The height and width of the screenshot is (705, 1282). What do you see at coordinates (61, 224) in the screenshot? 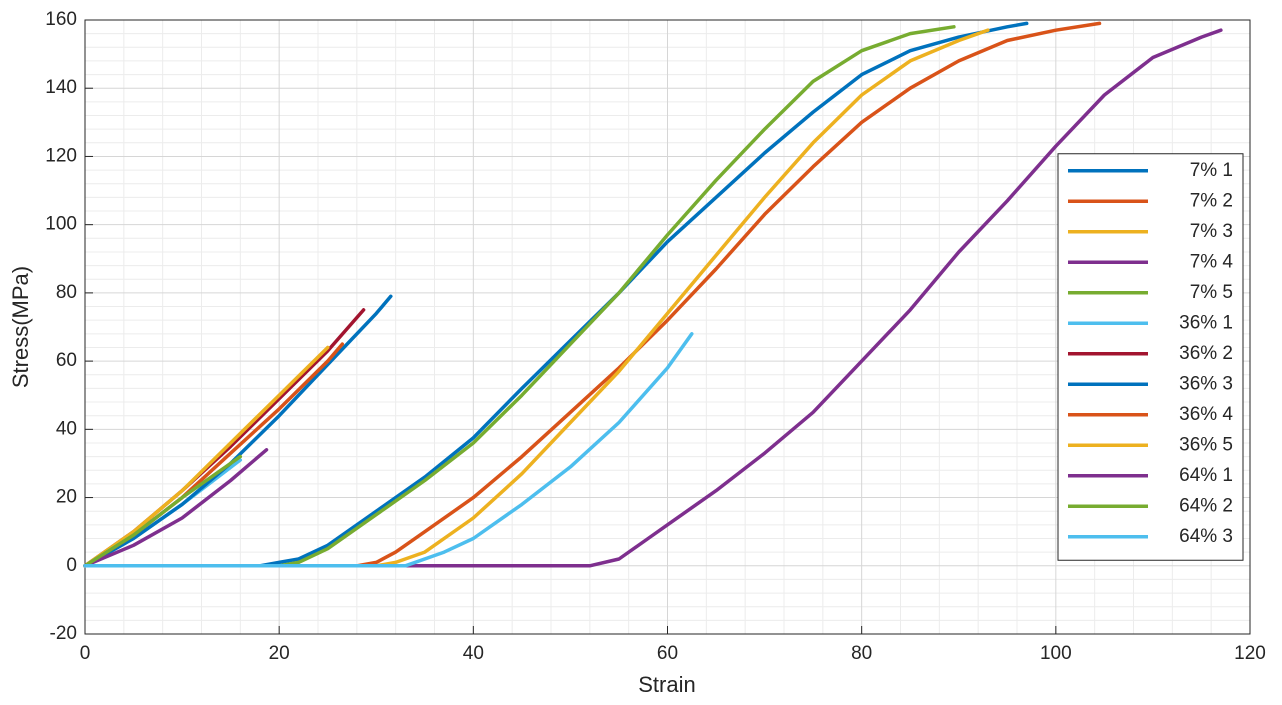
I see `y-tick-label: 100` at bounding box center [61, 224].